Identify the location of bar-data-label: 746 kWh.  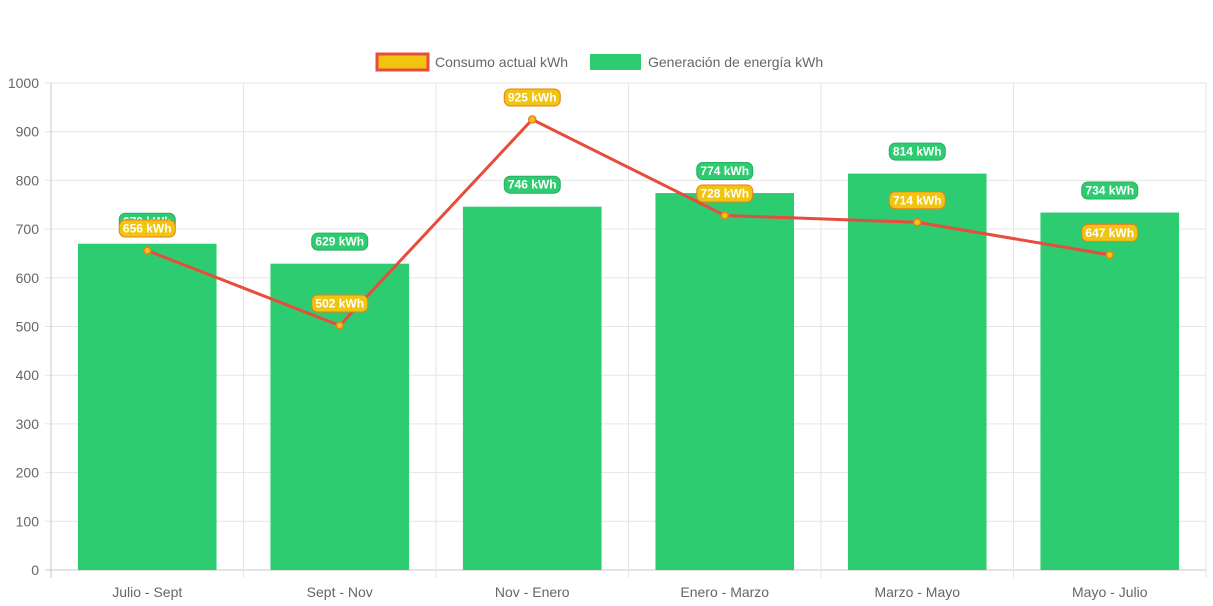
(532, 184).